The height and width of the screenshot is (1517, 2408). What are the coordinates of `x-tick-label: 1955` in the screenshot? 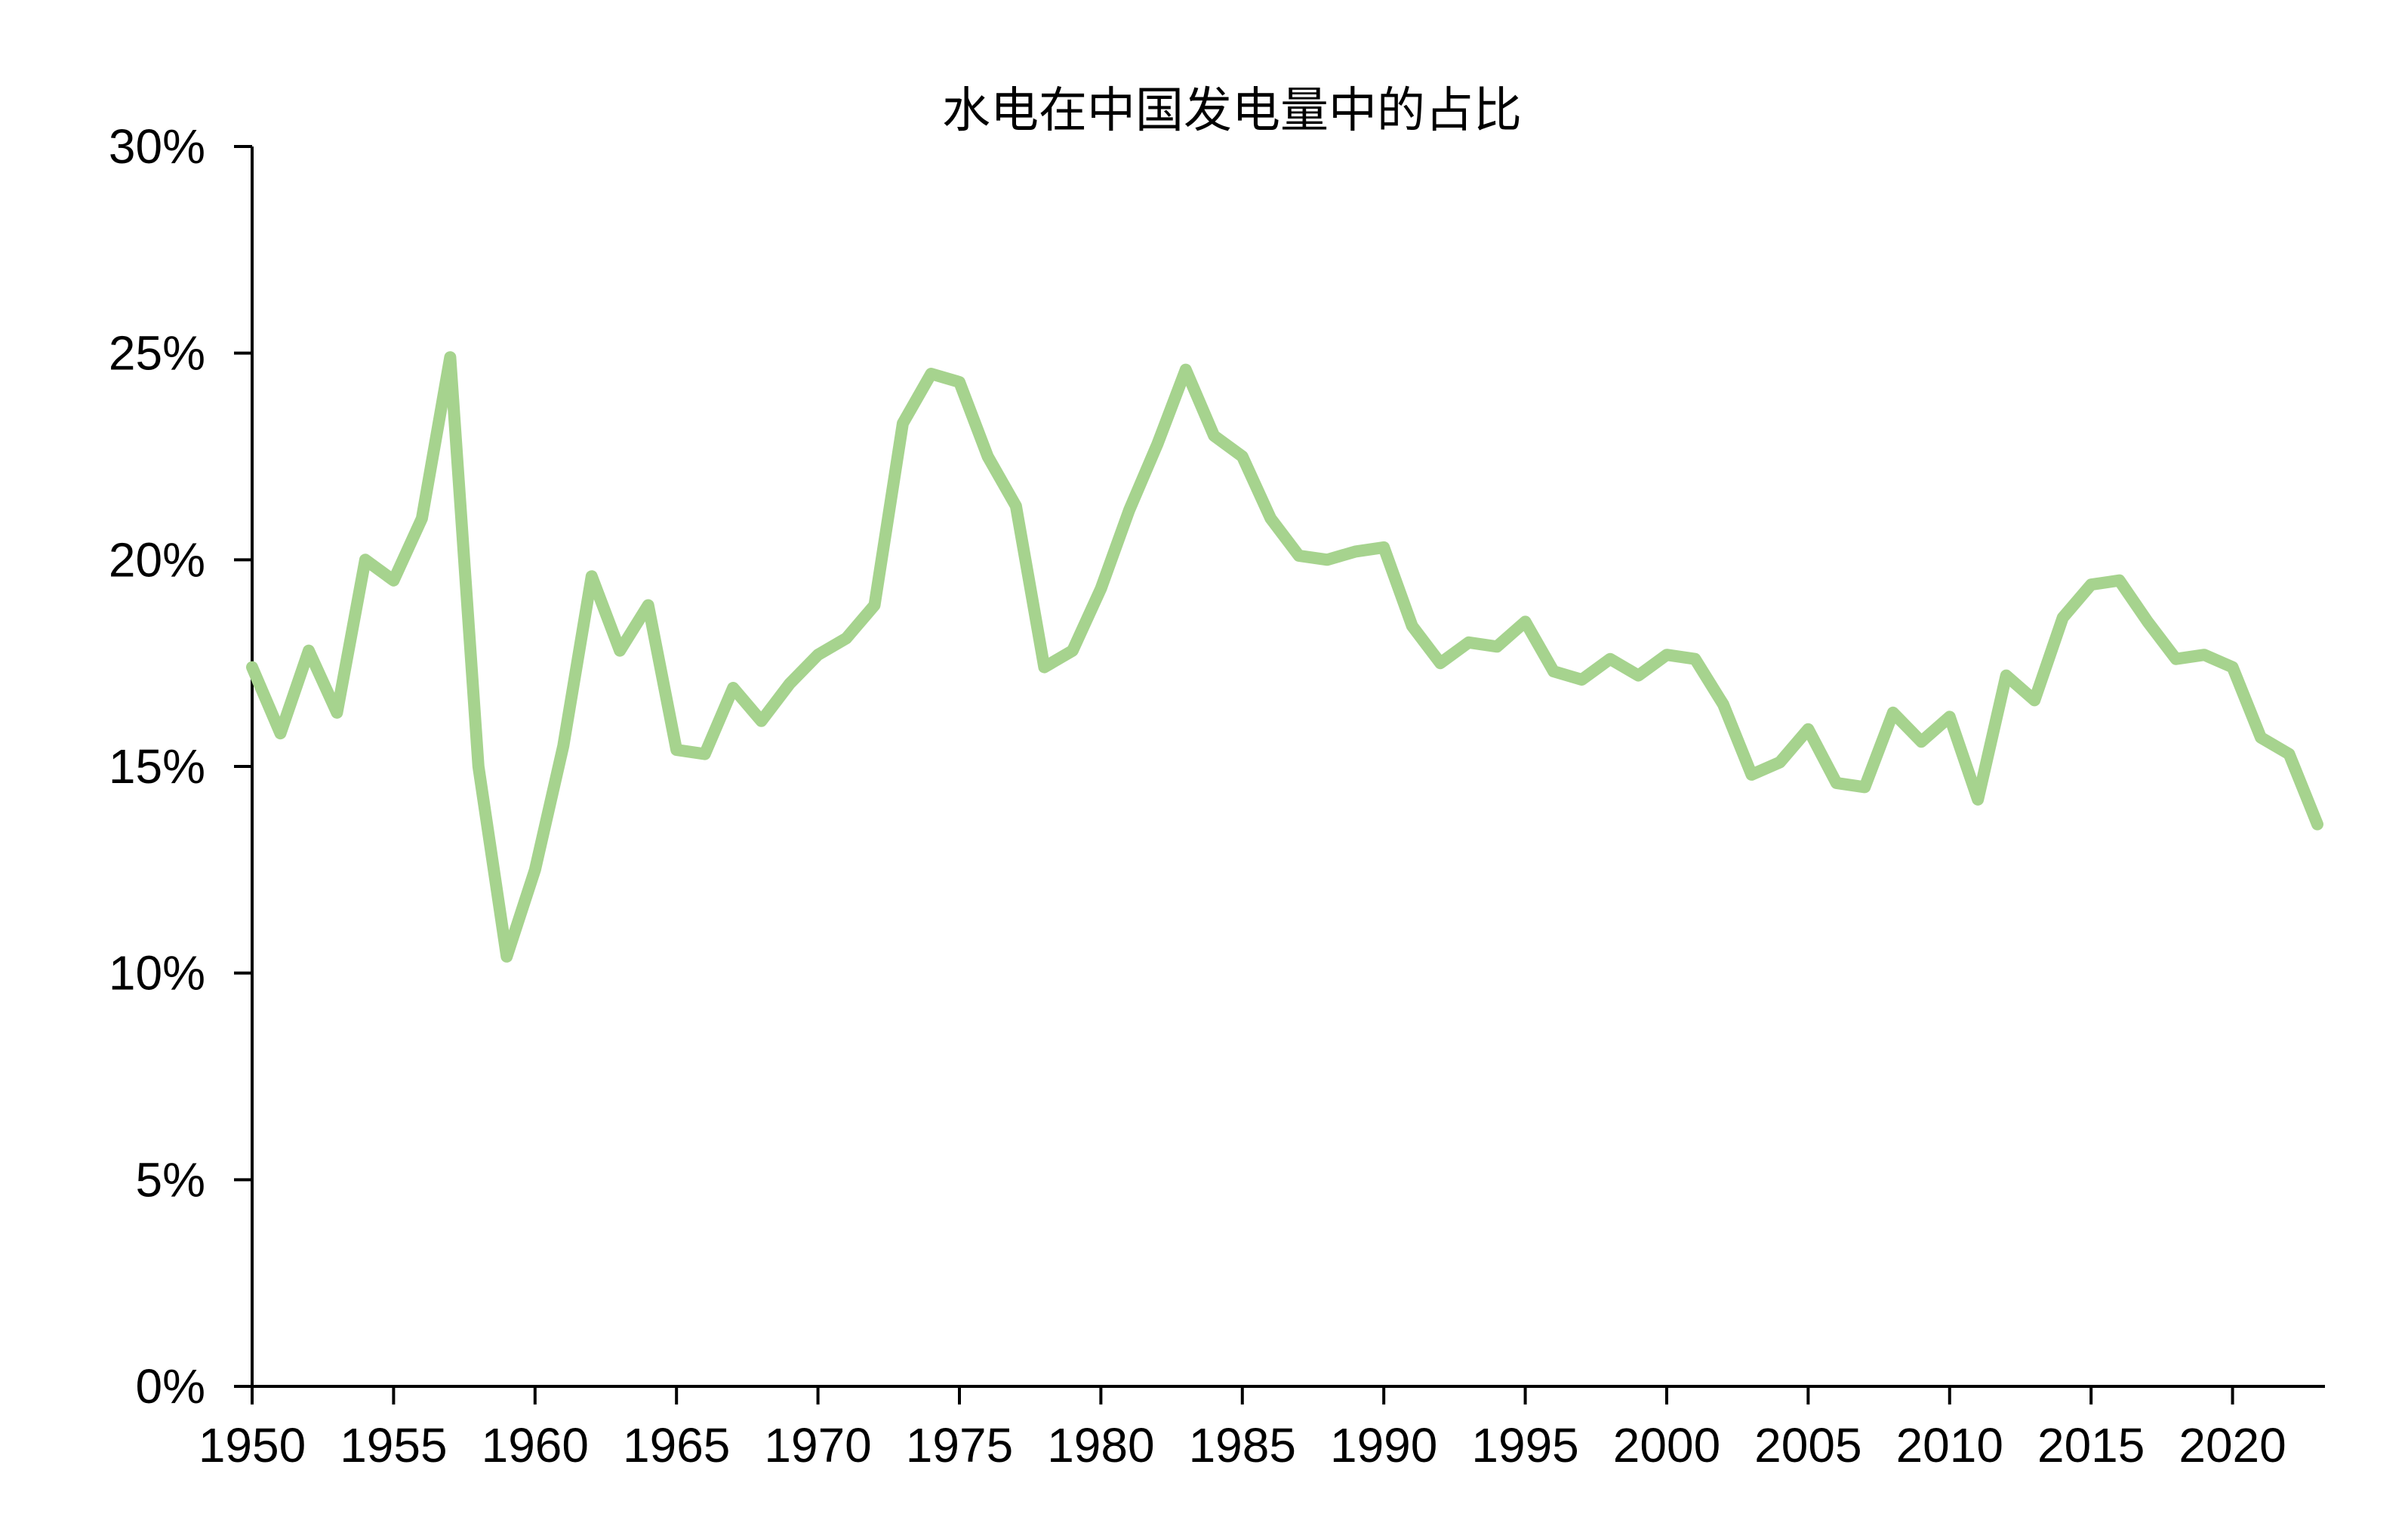 It's located at (394, 1445).